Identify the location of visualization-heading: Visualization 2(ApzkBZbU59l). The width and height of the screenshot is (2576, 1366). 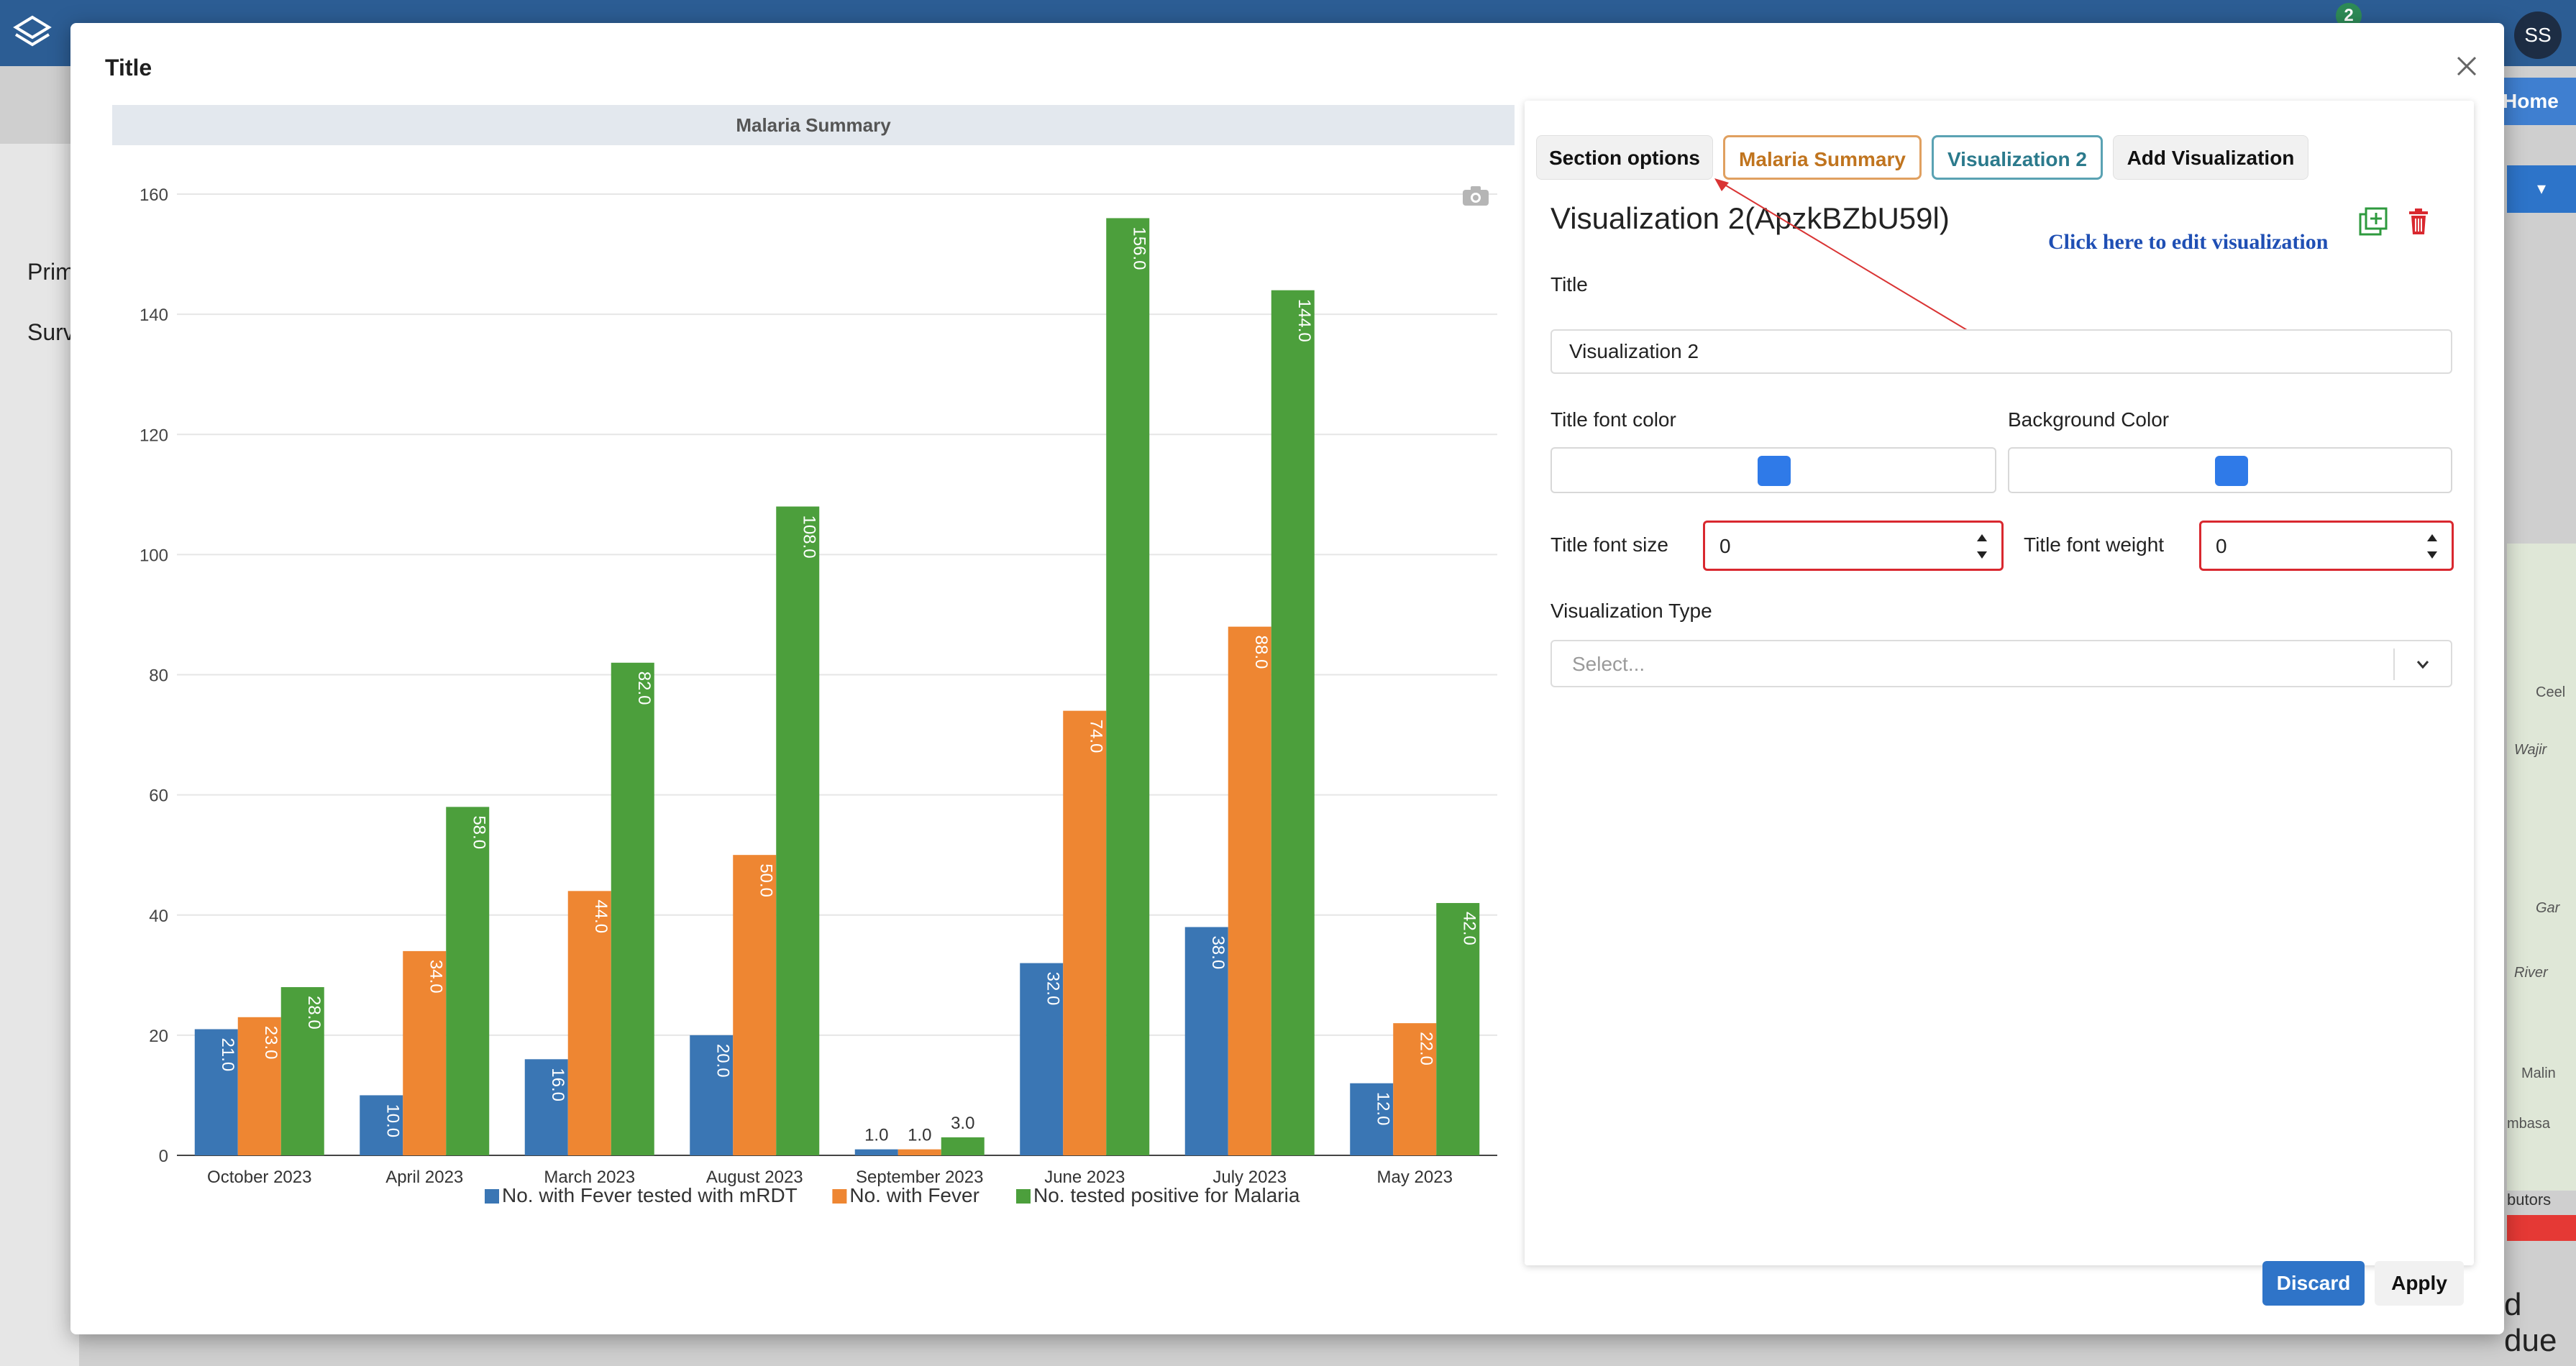
(1750, 218).